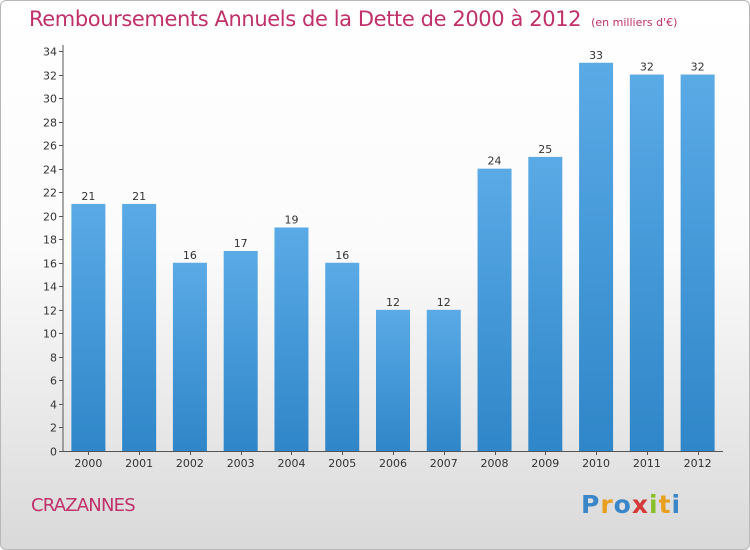  I want to click on x-tick-label: 2003, so click(241, 463).